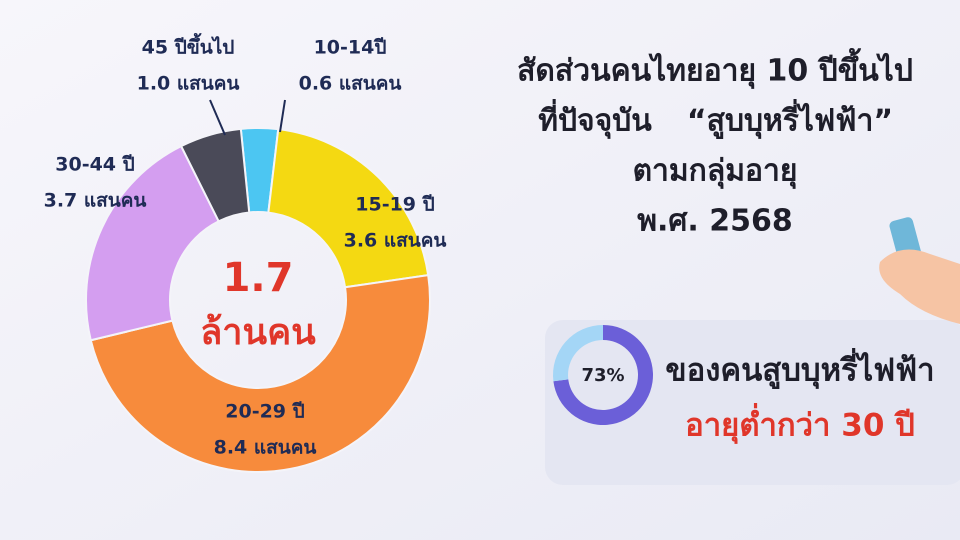 This screenshot has width=960, height=540. Describe the element at coordinates (752, 402) in the screenshot. I see `summary-panel` at that location.